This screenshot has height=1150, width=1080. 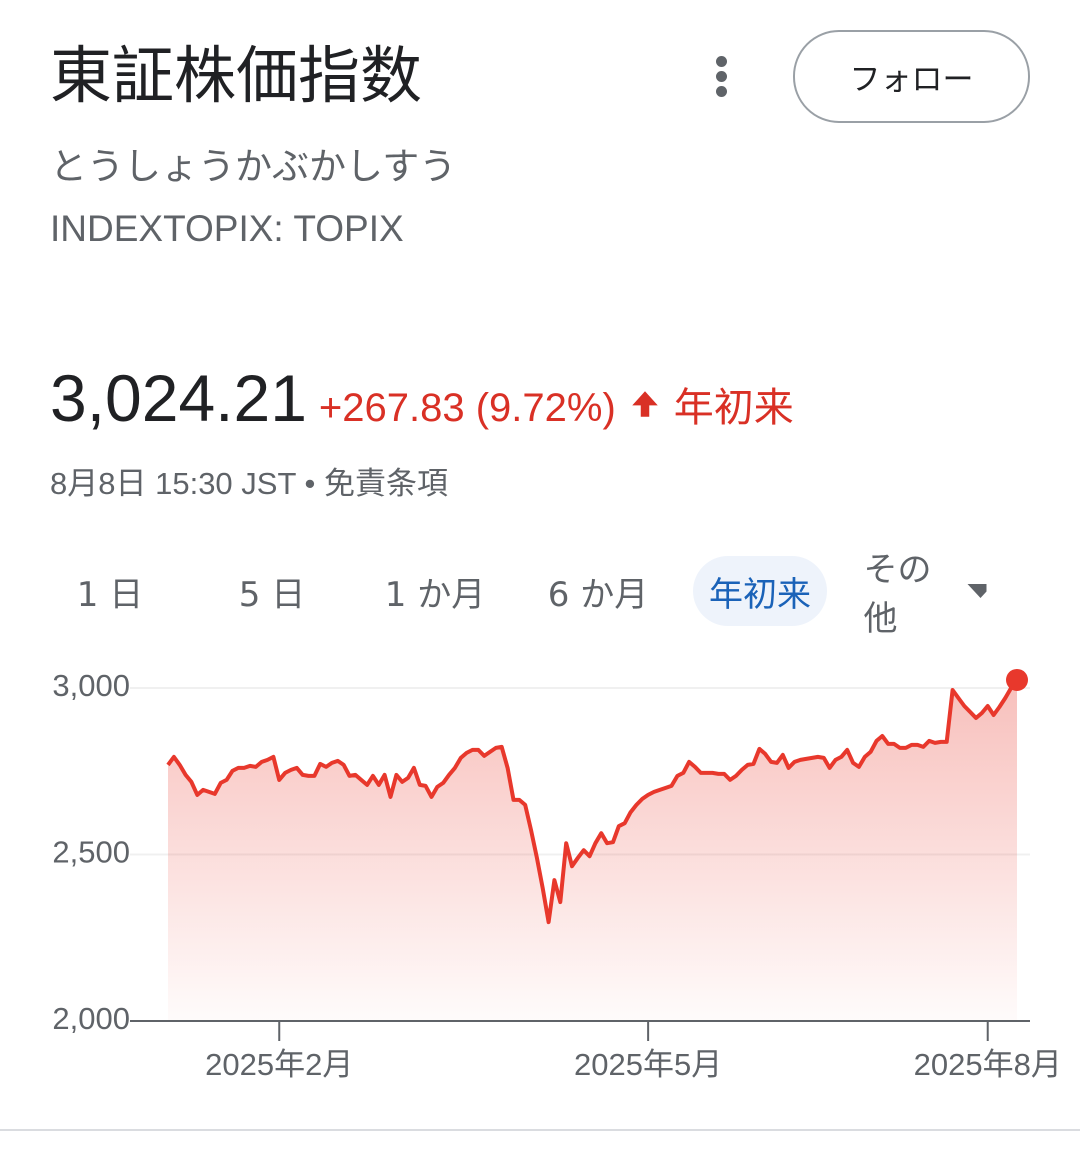 I want to click on last-point, so click(x=1017, y=679).